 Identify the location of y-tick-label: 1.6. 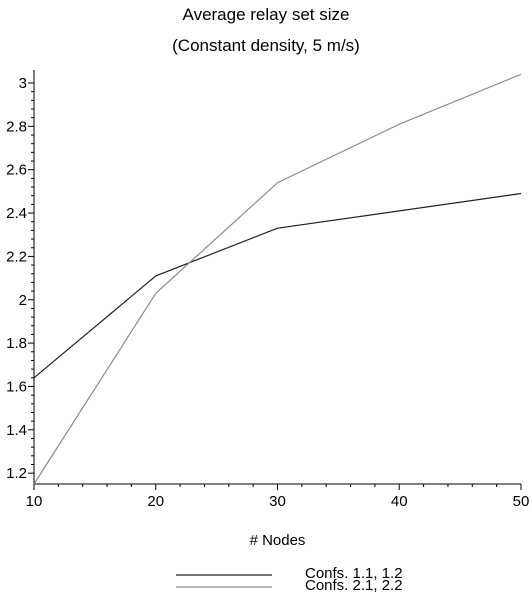
(16, 386).